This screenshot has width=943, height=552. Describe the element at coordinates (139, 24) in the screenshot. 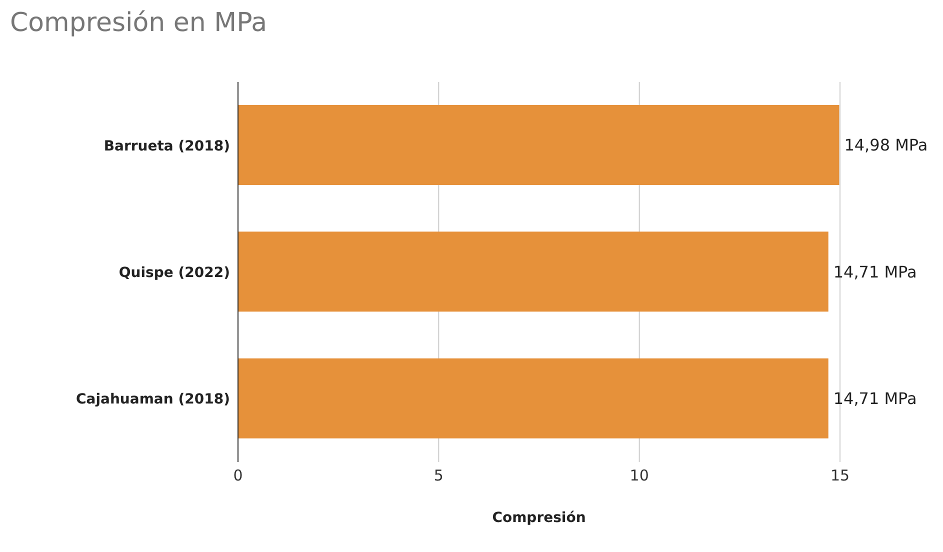

I see `chart-title: Compresión en MPa` at that location.